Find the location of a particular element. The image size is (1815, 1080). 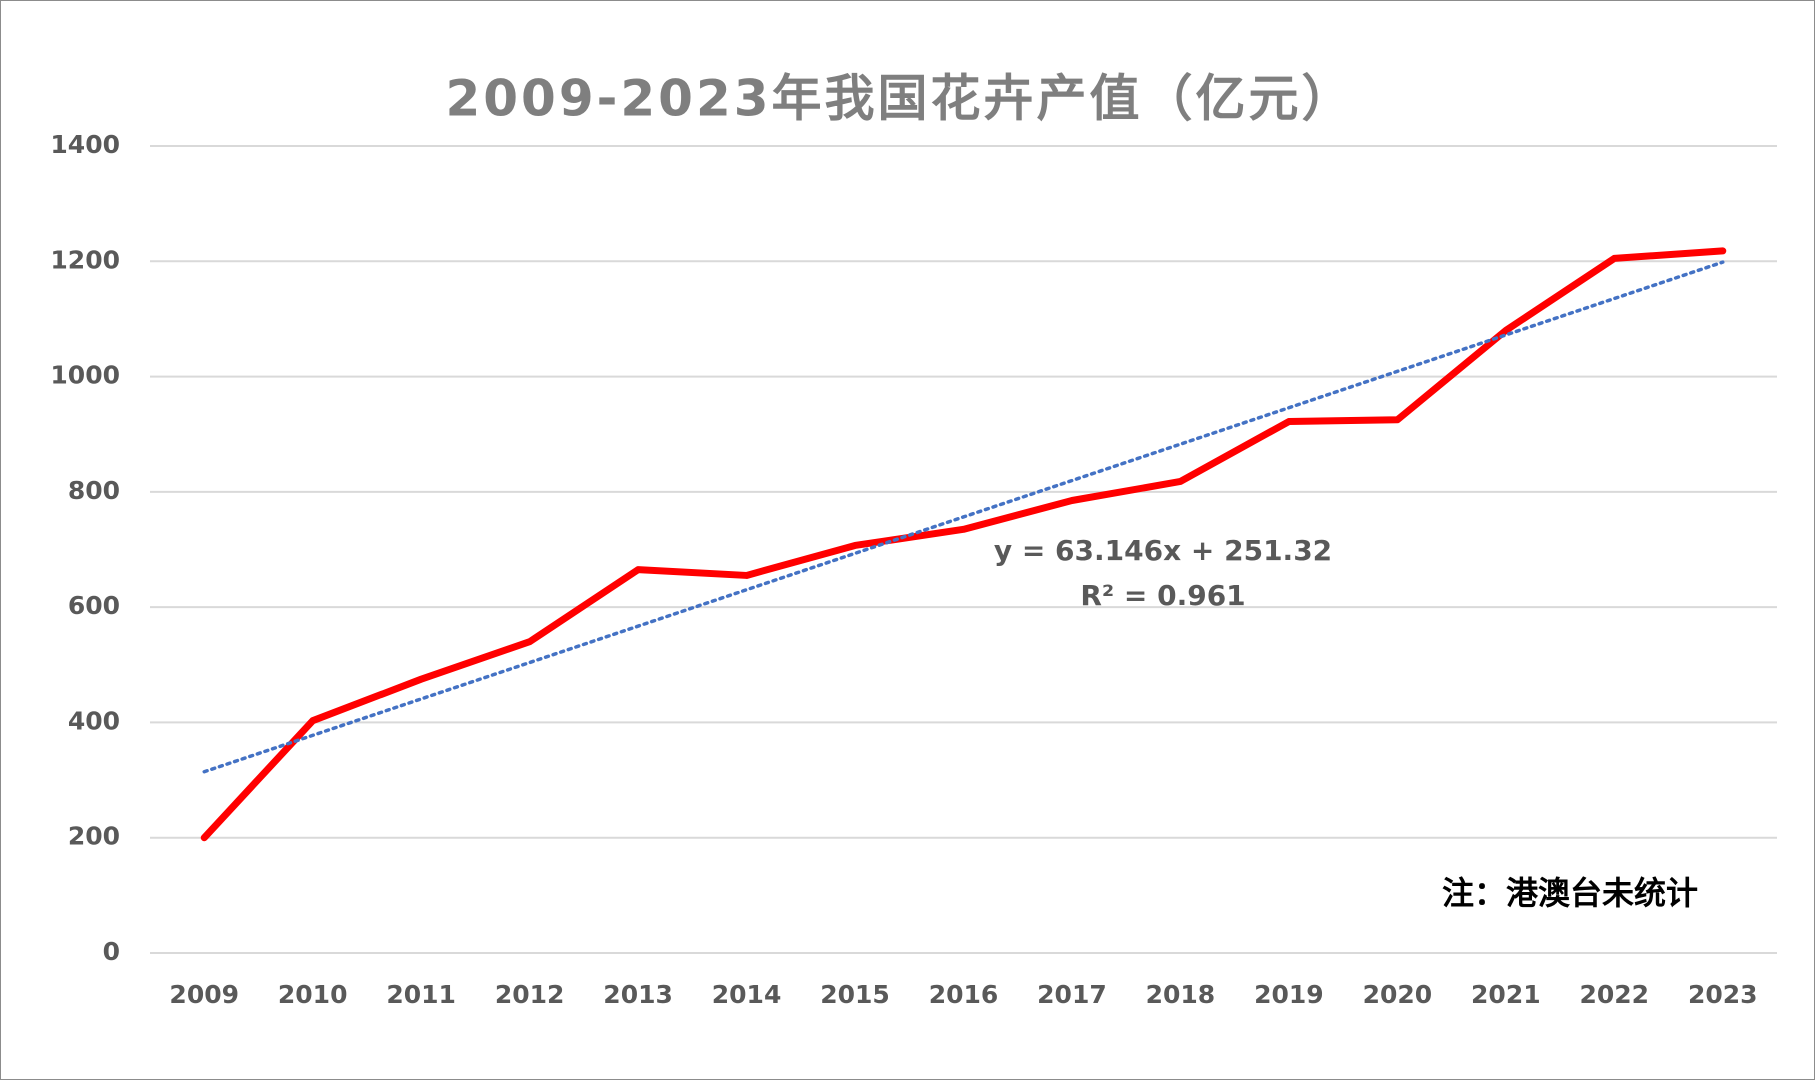

x-tick-label: 2019 is located at coordinates (1289, 994).